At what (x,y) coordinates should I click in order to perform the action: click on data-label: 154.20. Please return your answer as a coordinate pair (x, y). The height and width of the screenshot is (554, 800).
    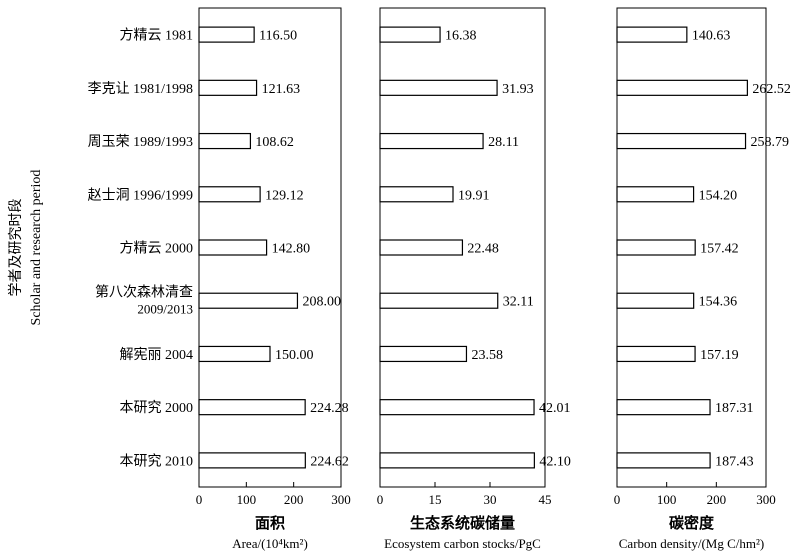
    Looking at the image, I should click on (718, 195).